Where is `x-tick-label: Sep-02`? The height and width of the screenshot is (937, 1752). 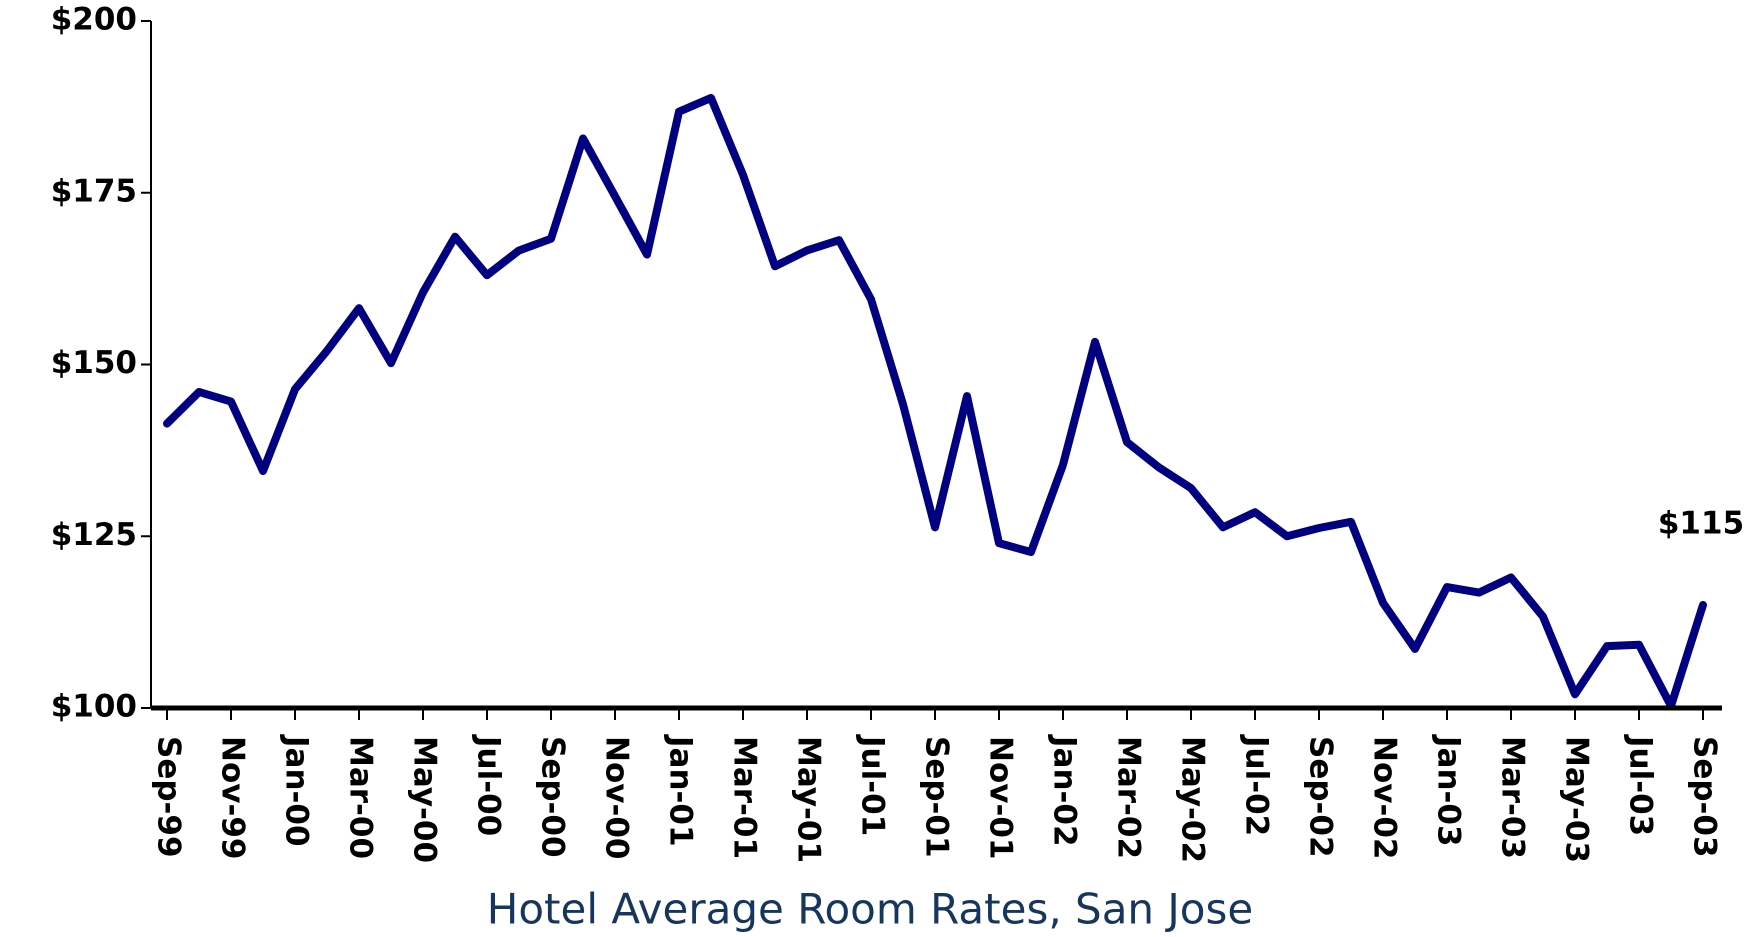
x-tick-label: Sep-02 is located at coordinates (1321, 797).